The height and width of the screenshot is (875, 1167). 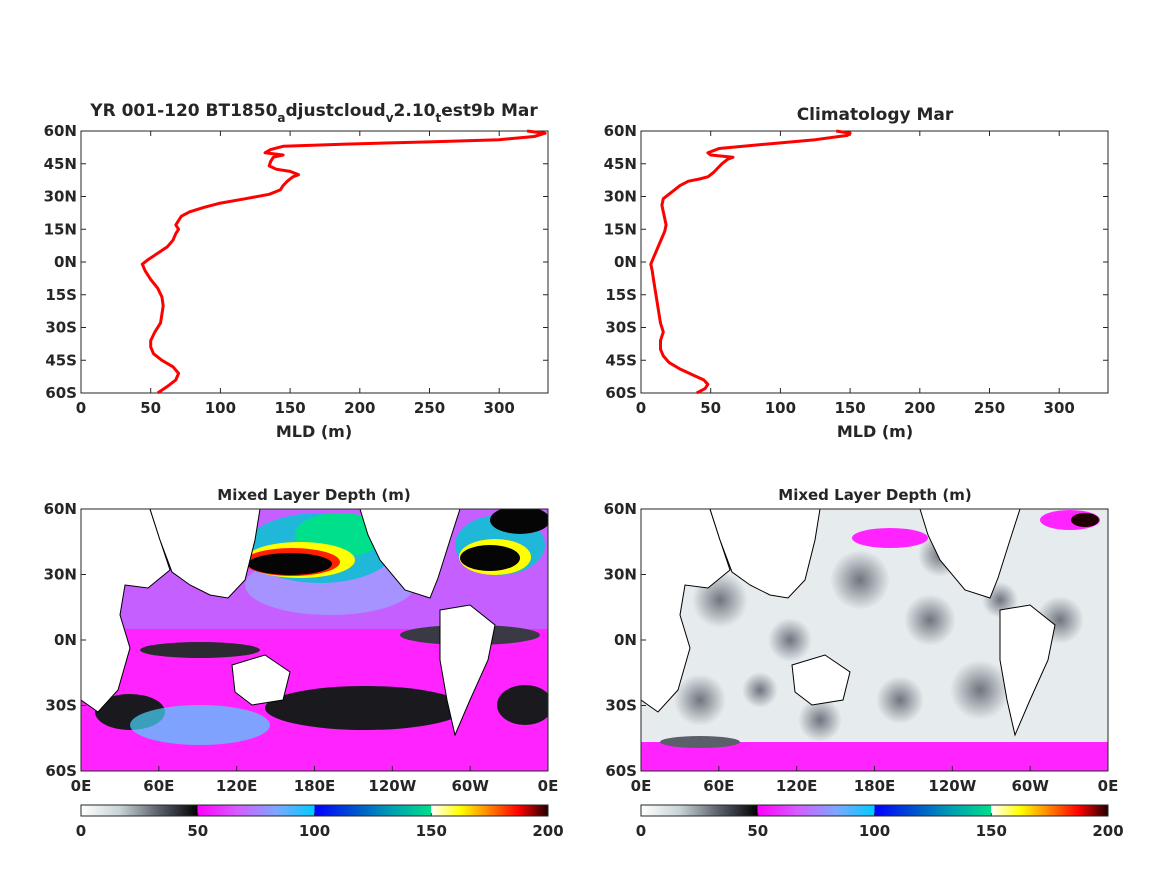 What do you see at coordinates (343, 262) in the screenshot?
I see `mld-profile-line-model` at bounding box center [343, 262].